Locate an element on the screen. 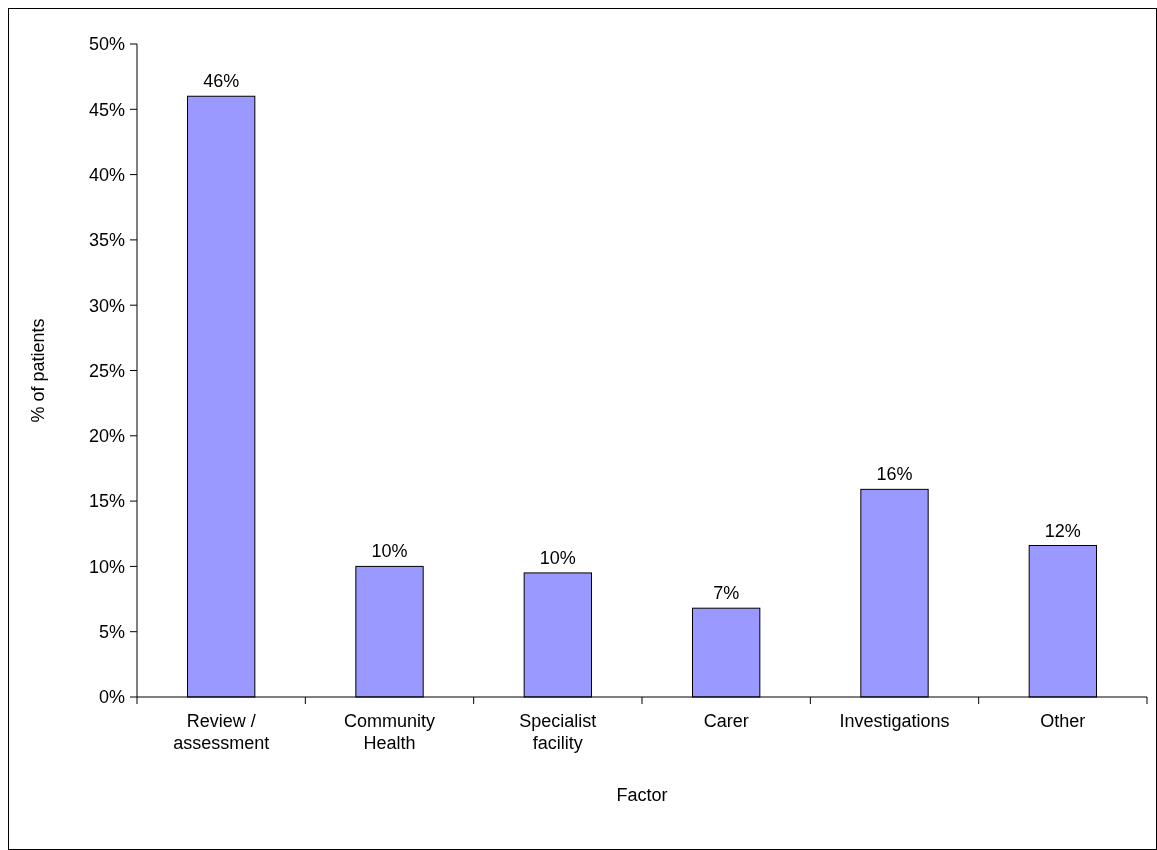 The width and height of the screenshot is (1157, 850). data-label: 7% is located at coordinates (726, 593).